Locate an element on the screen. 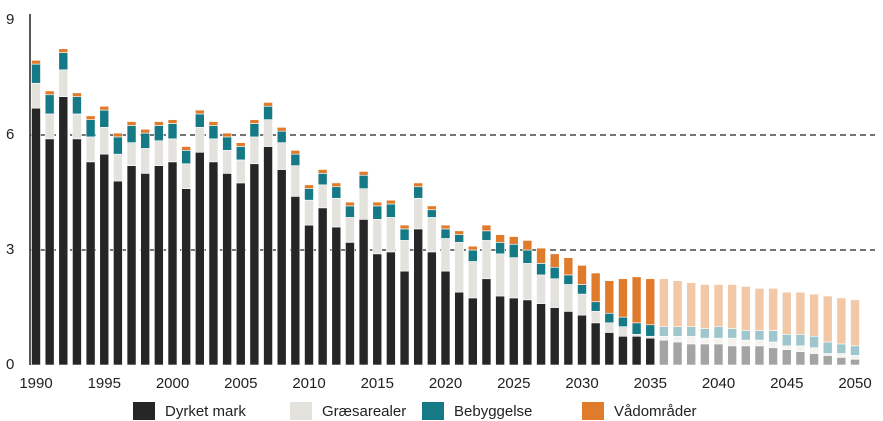  x-tick-label: 2030 is located at coordinates (581, 383).